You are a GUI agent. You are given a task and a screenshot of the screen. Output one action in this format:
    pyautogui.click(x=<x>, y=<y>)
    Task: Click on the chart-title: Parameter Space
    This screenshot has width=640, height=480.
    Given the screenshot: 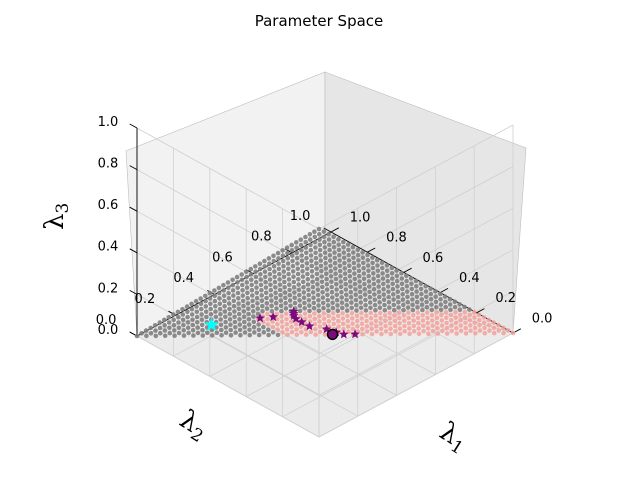 What is the action you would take?
    pyautogui.click(x=319, y=21)
    